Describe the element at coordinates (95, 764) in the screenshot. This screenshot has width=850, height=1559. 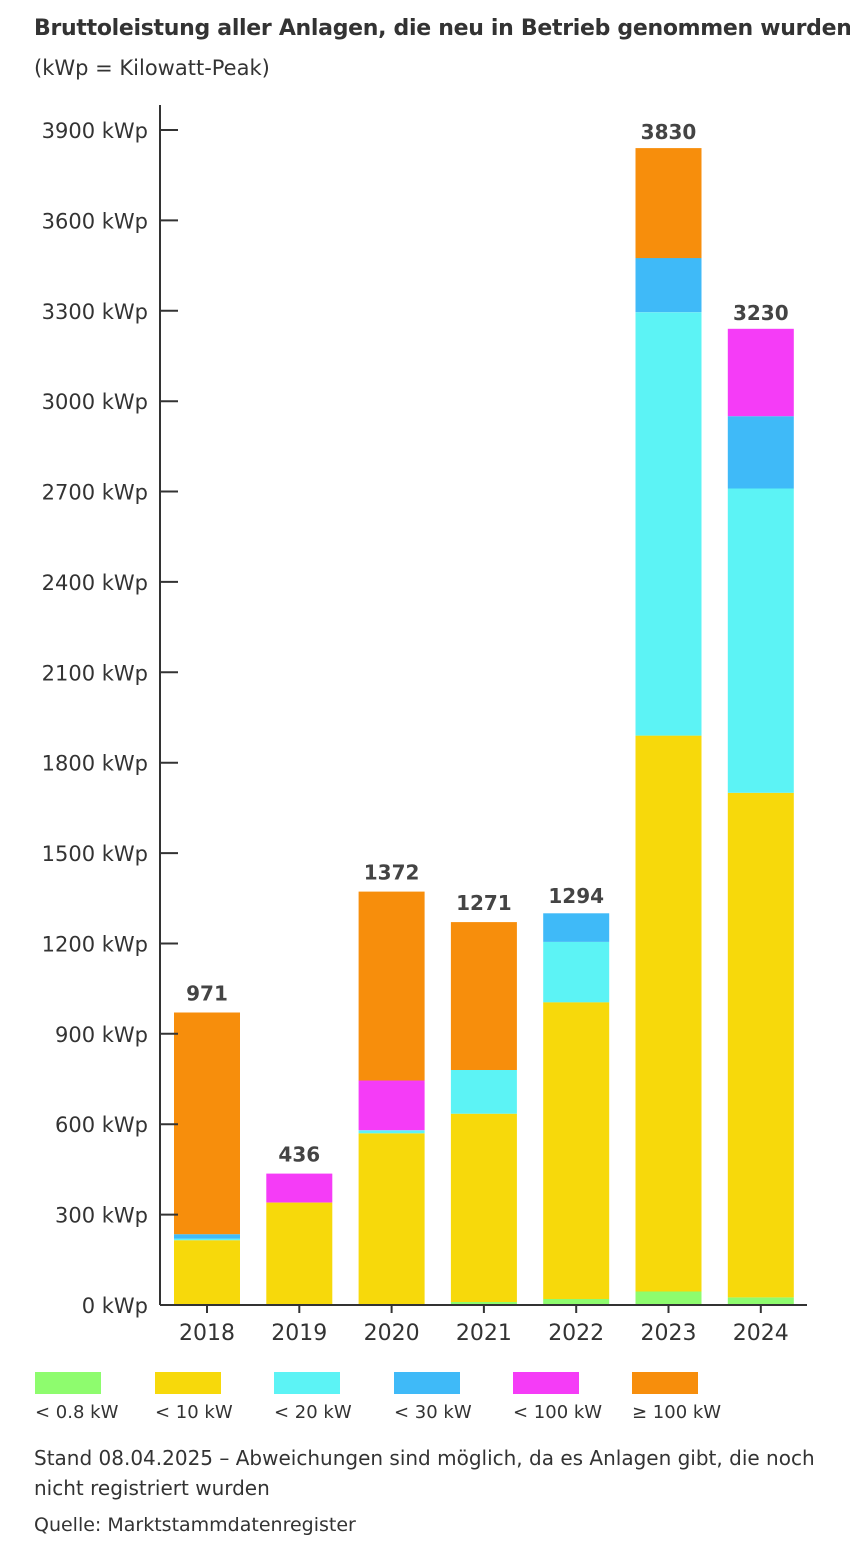
I see `y-tick-label: 1800 kWp` at that location.